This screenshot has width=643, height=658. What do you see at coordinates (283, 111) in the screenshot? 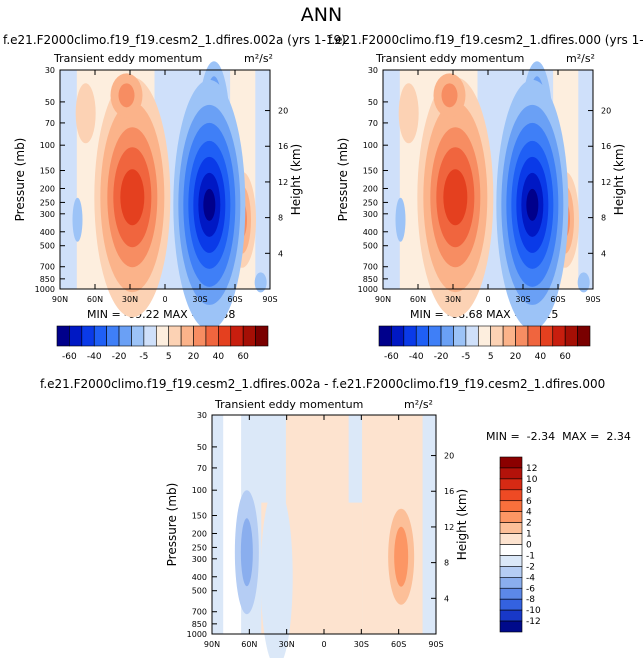
I see `top-left-y2tick-label: 20` at bounding box center [283, 111].